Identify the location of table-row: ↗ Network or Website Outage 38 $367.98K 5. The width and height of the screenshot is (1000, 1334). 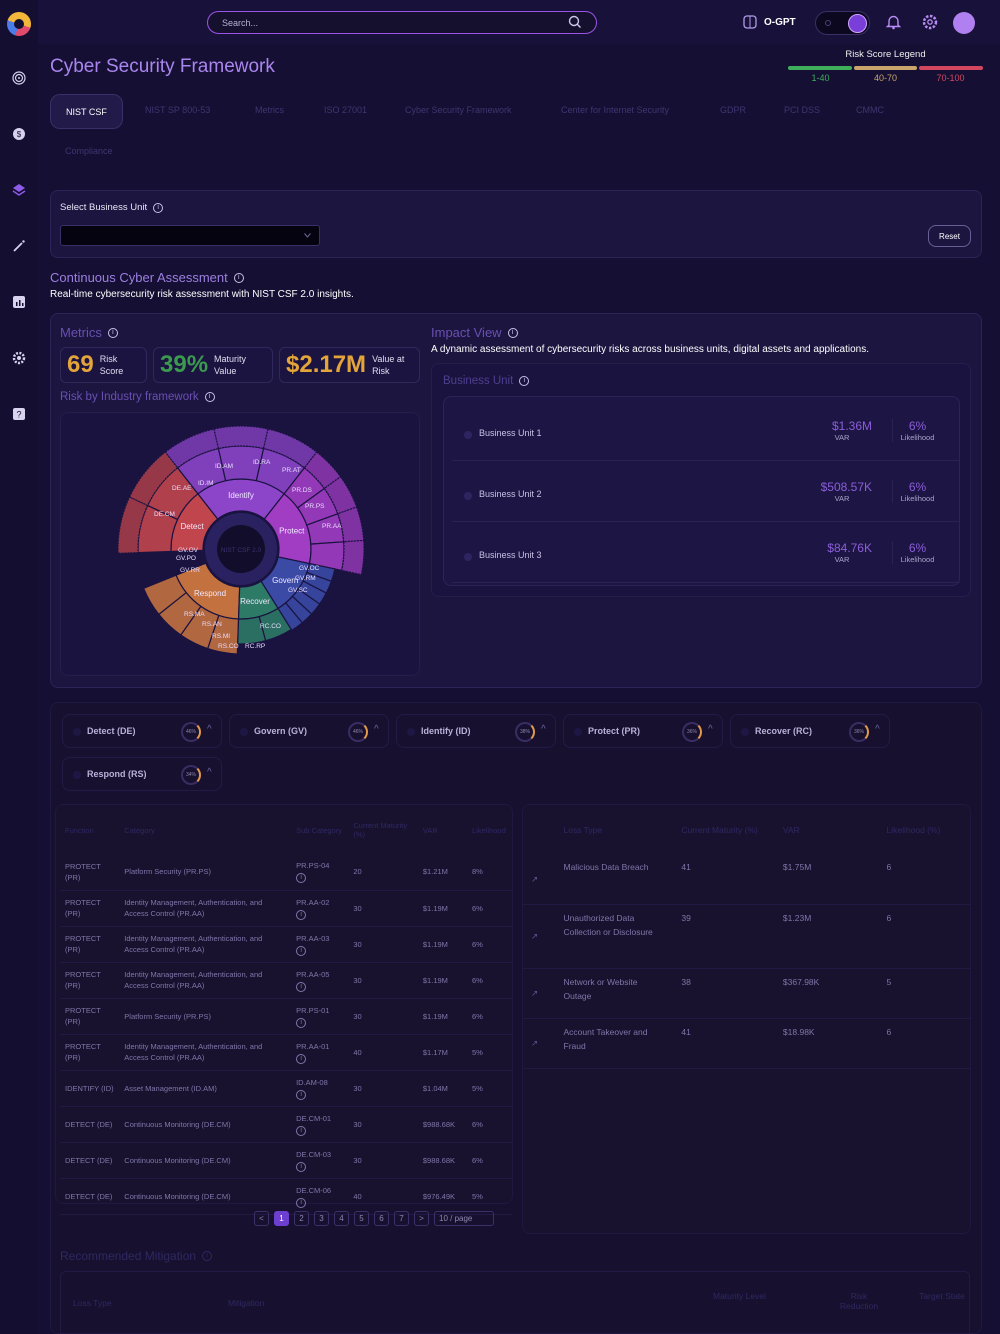
(746, 993).